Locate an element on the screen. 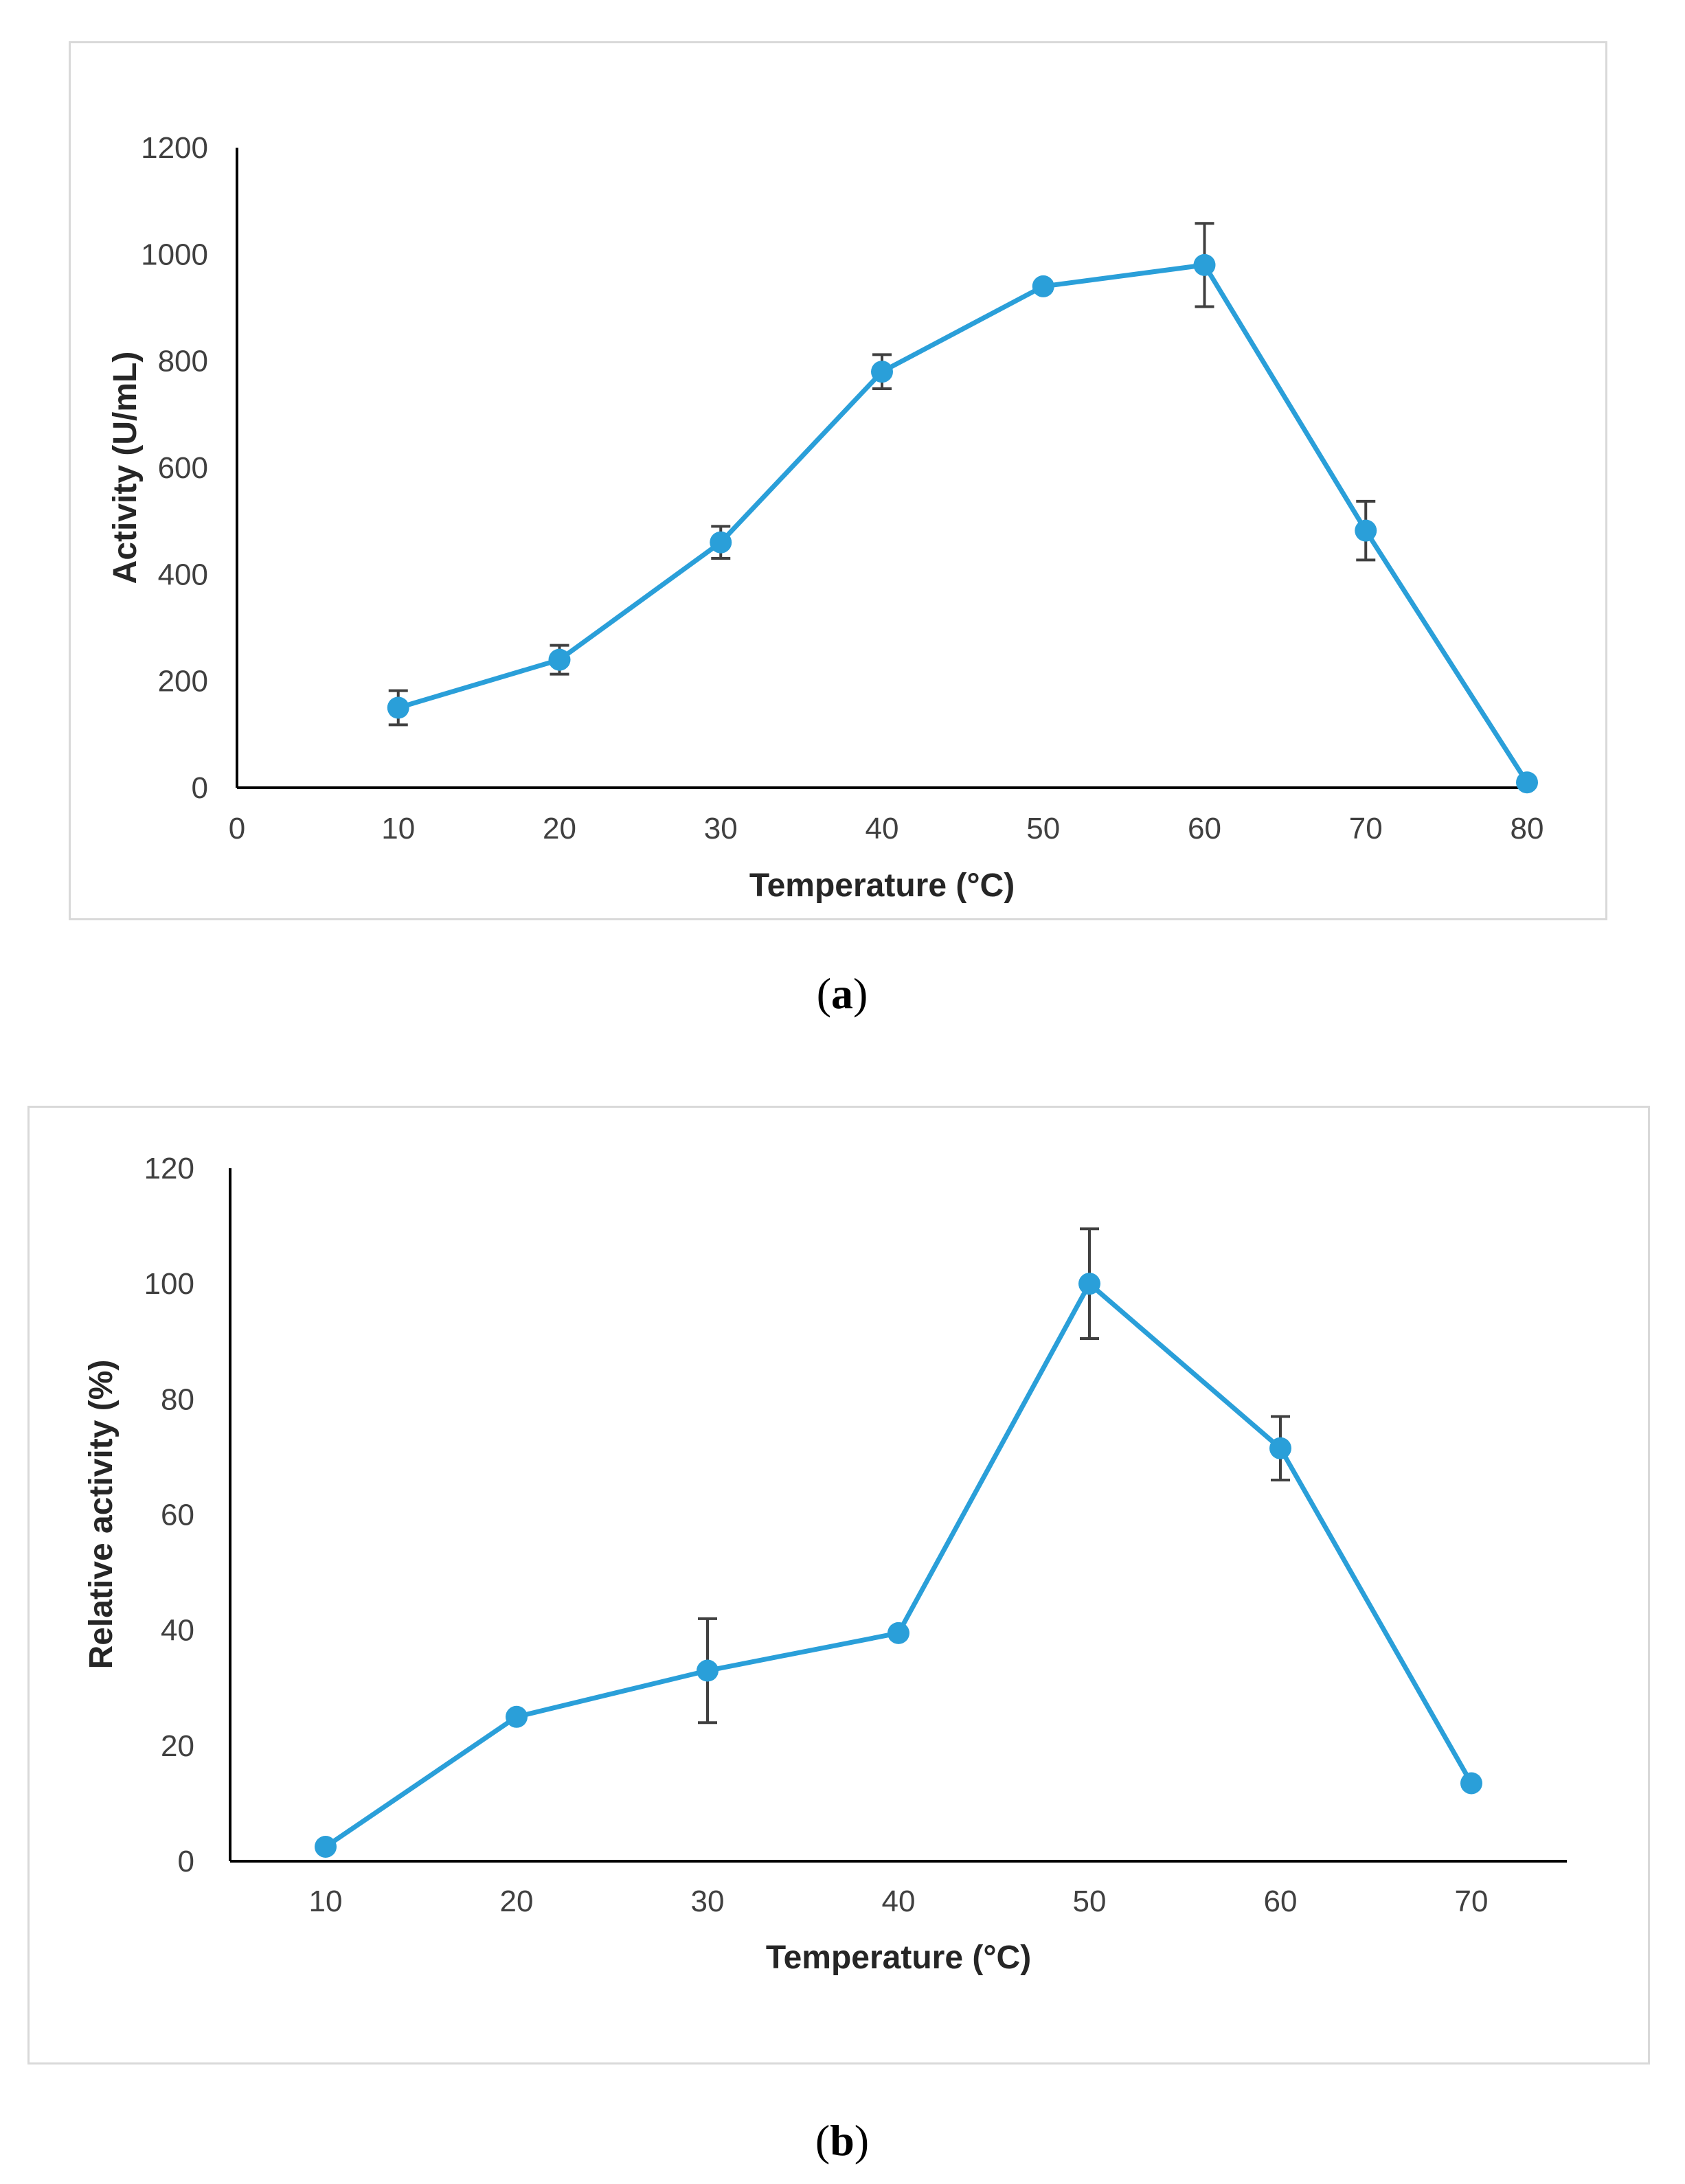 This screenshot has width=1685, height=2184. chart-a-x-tick-label: 30 is located at coordinates (721, 828).